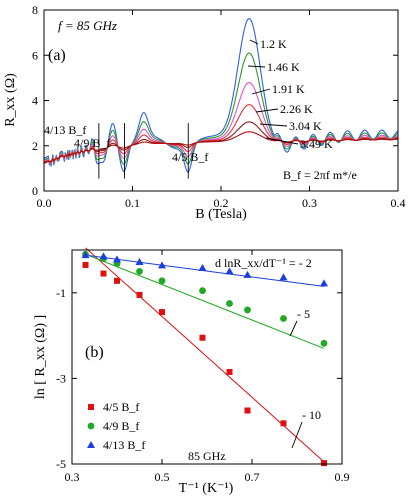 This screenshot has height=499, width=415. Describe the element at coordinates (65, 130) in the screenshot. I see `fraction-label: 4/13 B_f` at that location.